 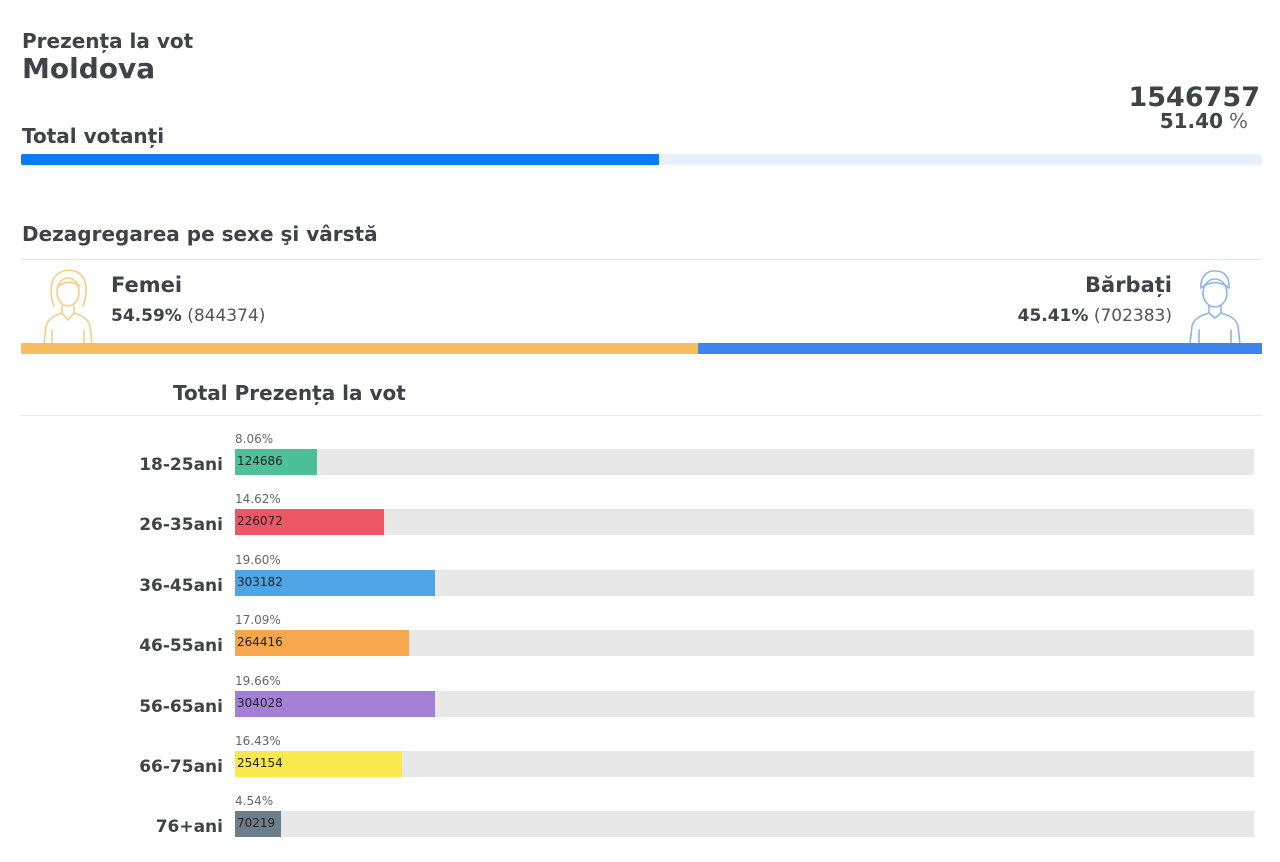 I want to click on bar-row: 66-75ani 16.43% 254154, so click(x=640, y=764).